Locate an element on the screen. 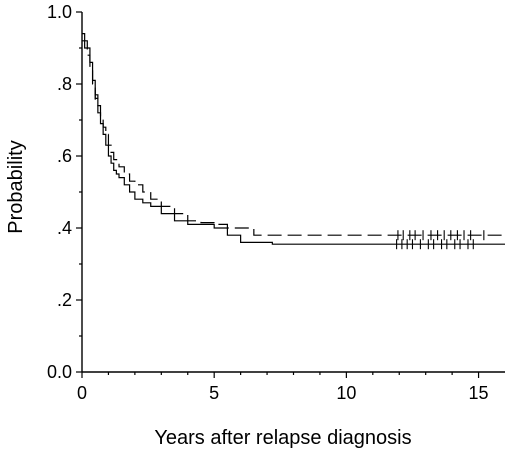 This screenshot has width=520, height=451. x-tick-label: 5 is located at coordinates (214, 393).